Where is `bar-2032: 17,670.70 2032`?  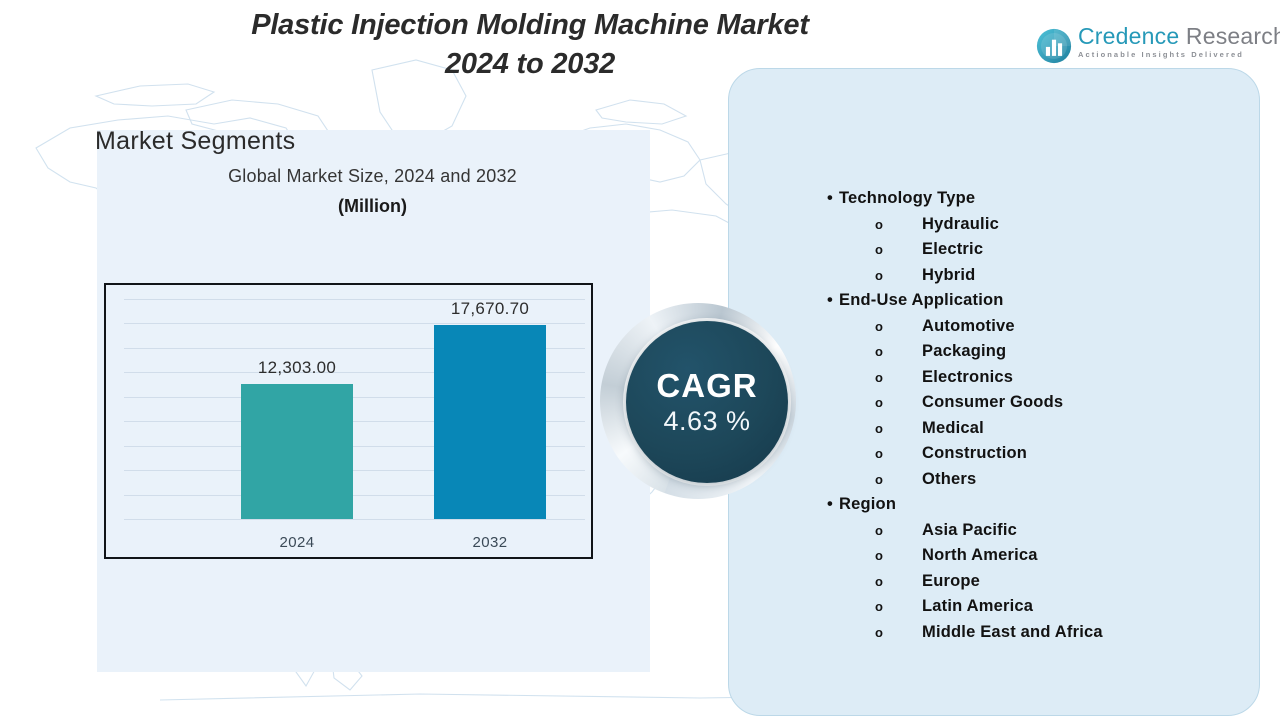 bar-2032: 17,670.70 2032 is located at coordinates (490, 425).